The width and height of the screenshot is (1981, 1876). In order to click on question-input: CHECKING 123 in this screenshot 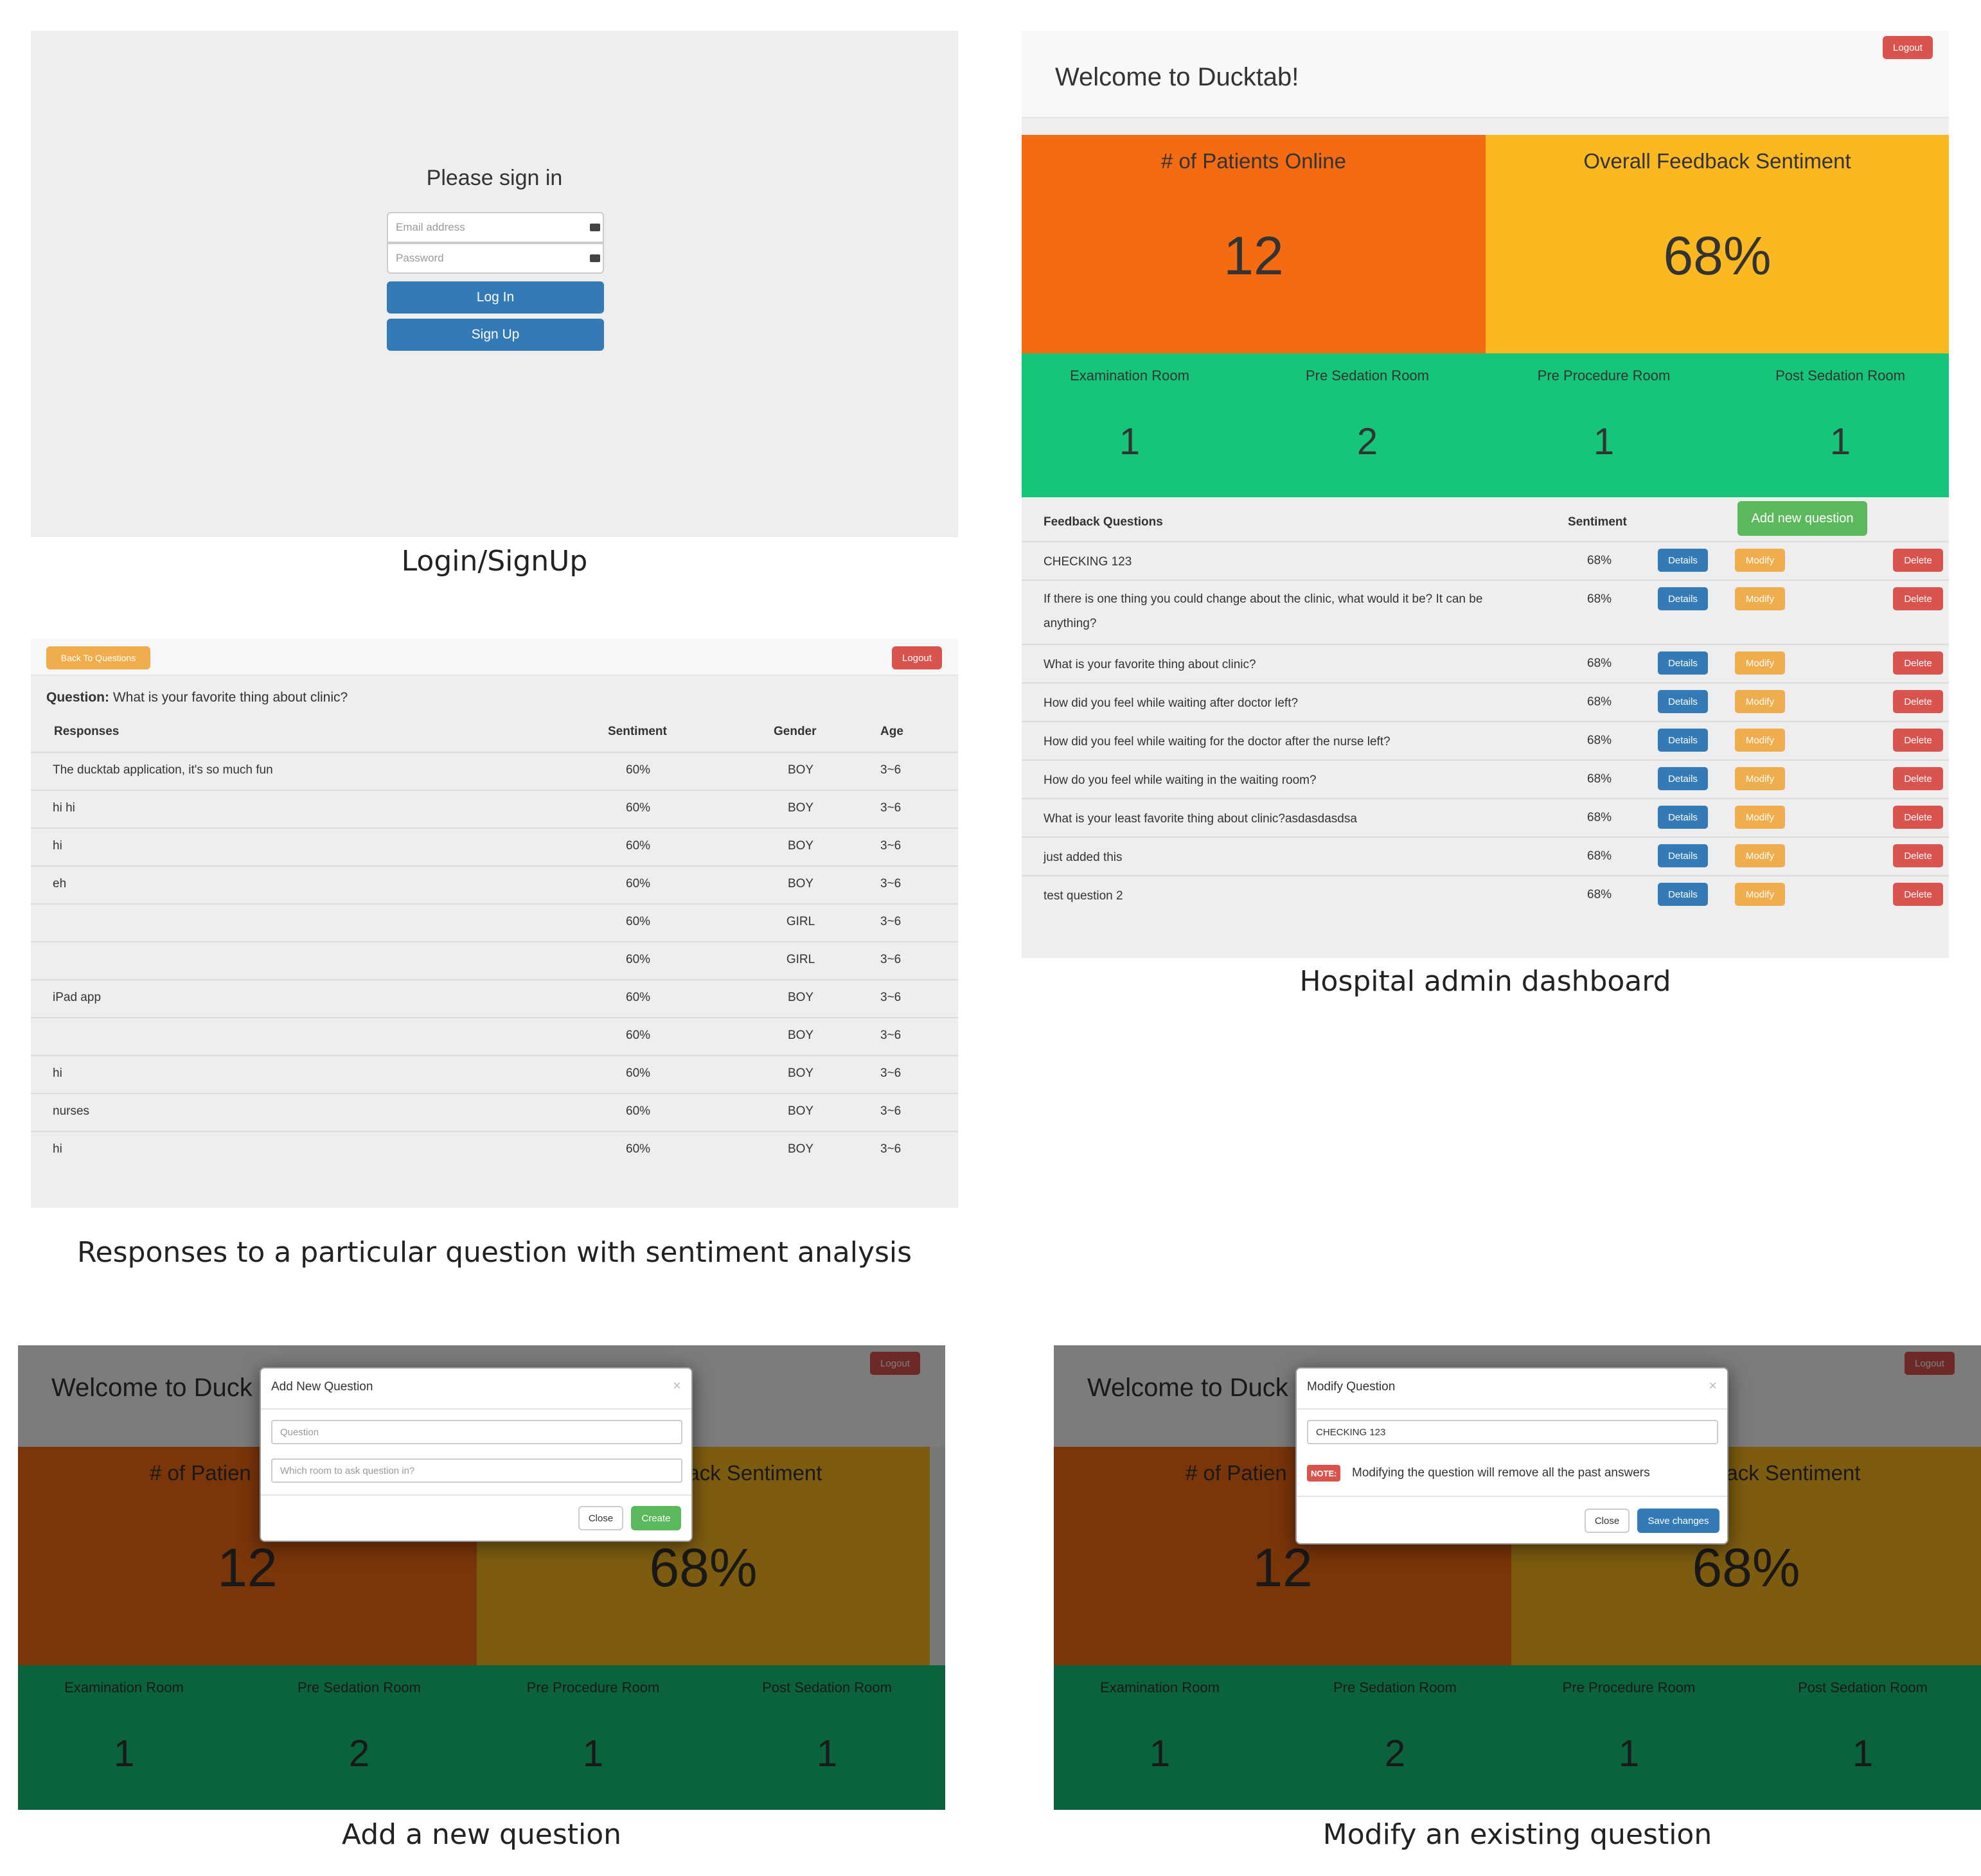, I will do `click(1512, 1432)`.